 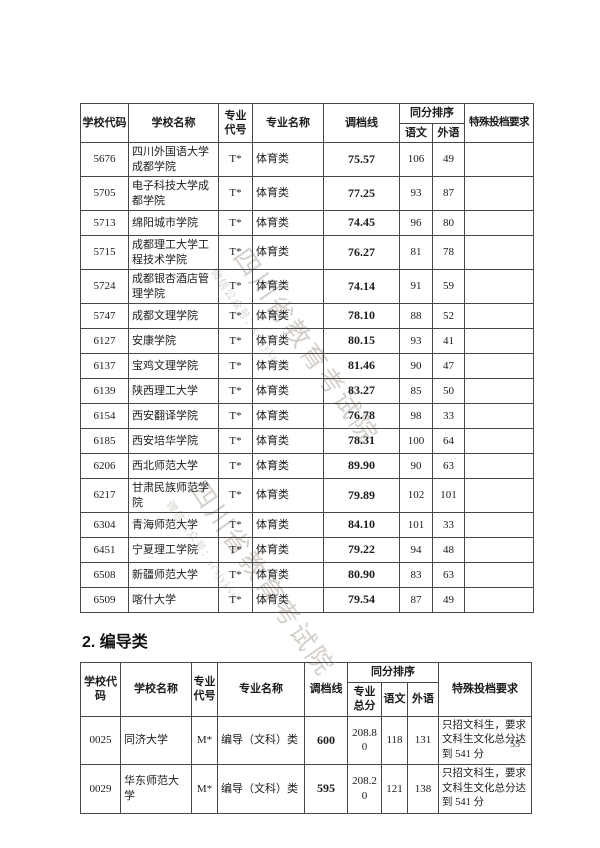 What do you see at coordinates (204, 689) in the screenshot?
I see `header-major-code: 专业代号` at bounding box center [204, 689].